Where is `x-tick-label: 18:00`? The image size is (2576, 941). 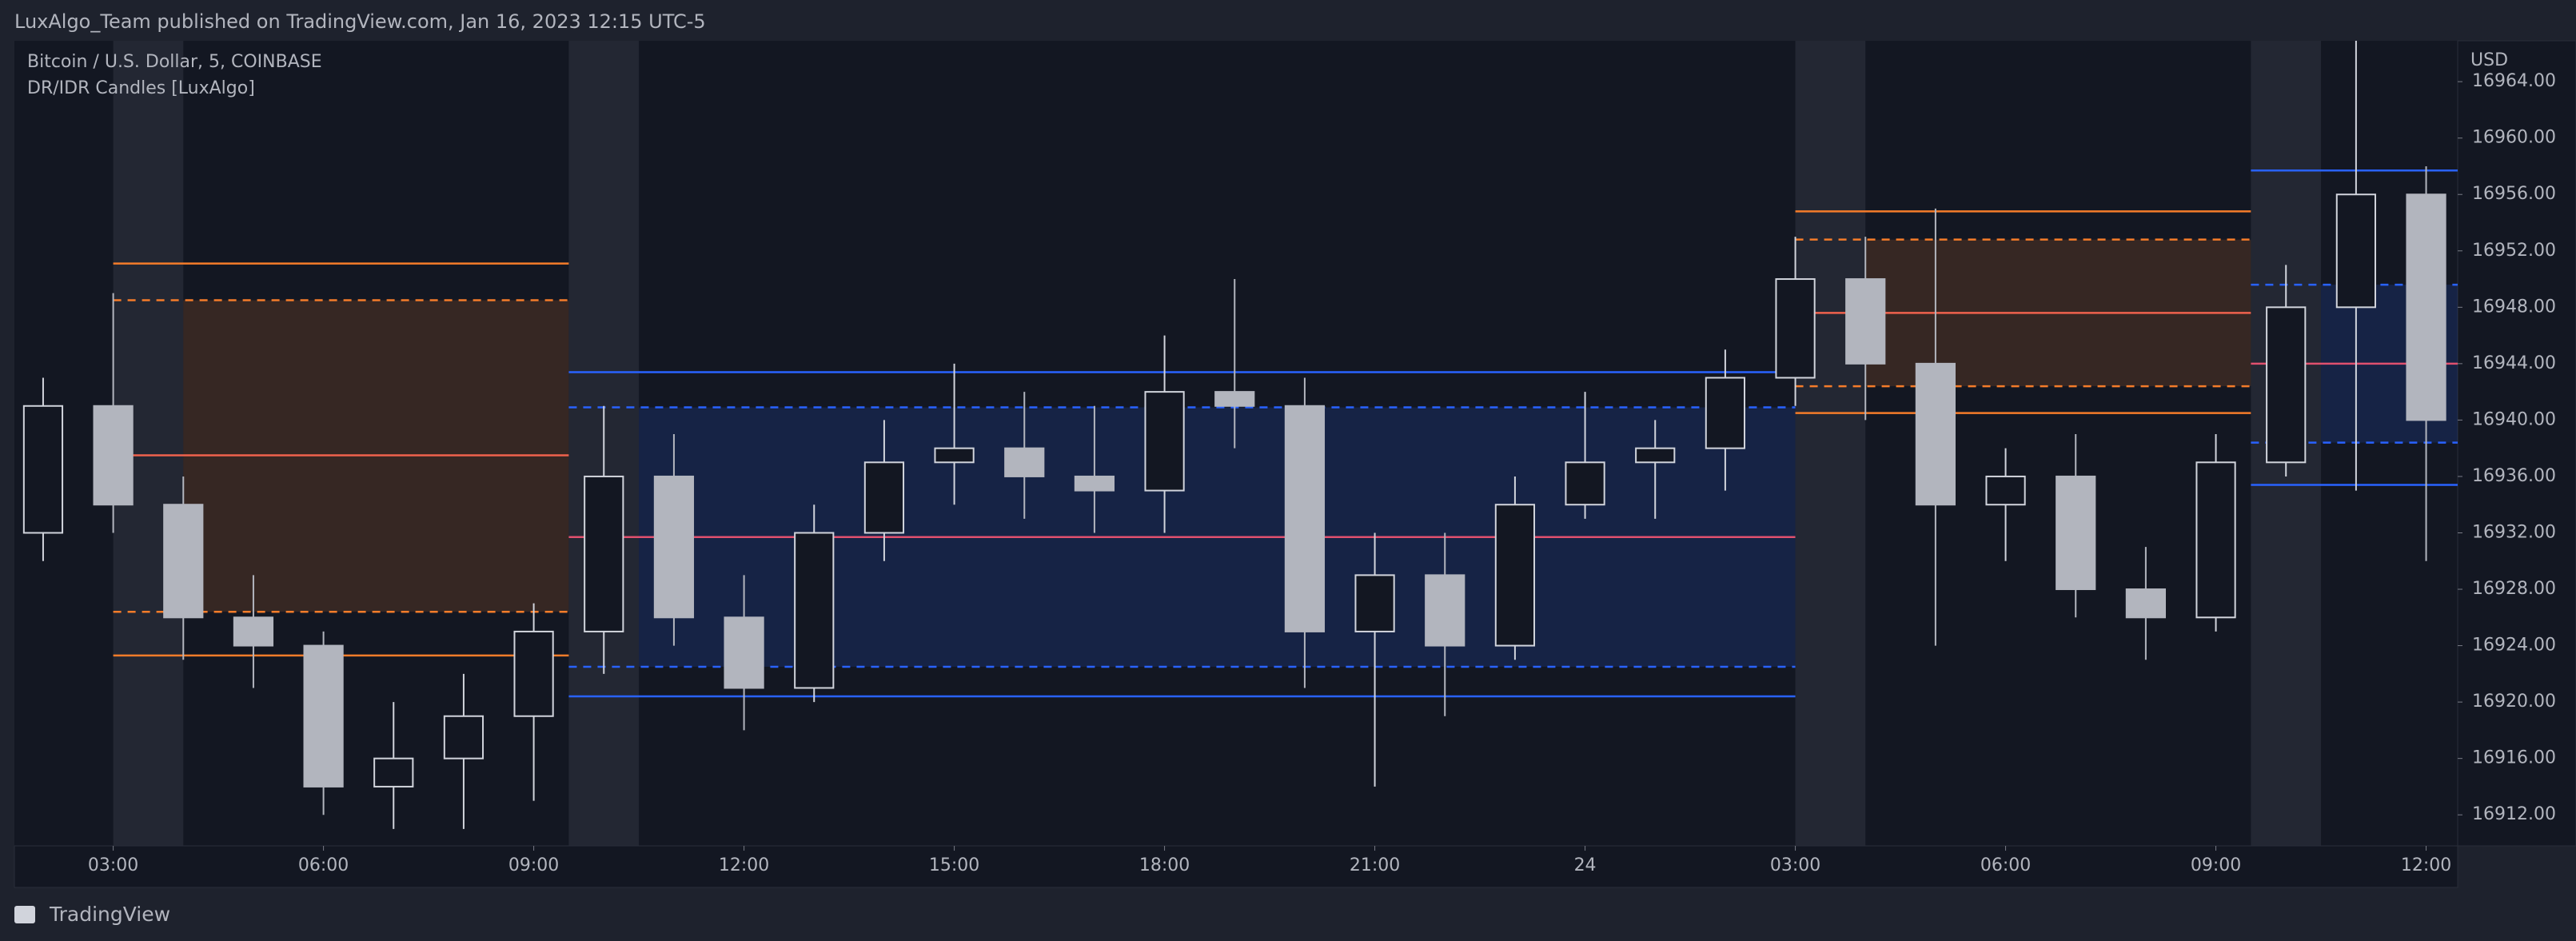 x-tick-label: 18:00 is located at coordinates (1164, 865).